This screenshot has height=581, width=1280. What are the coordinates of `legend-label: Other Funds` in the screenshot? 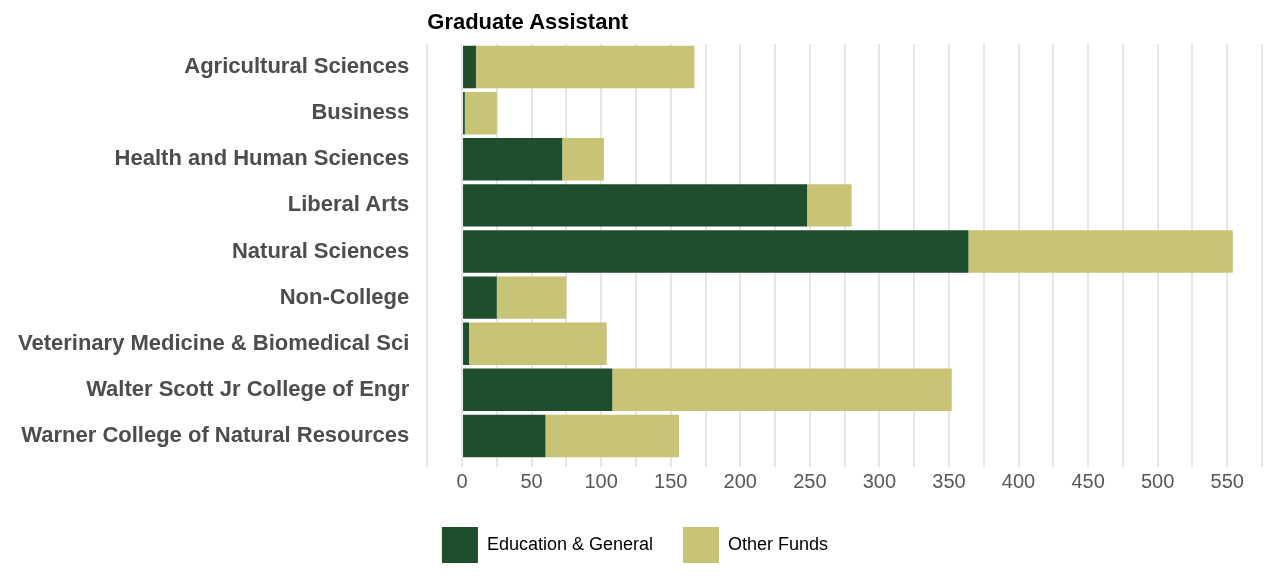 It's located at (778, 543).